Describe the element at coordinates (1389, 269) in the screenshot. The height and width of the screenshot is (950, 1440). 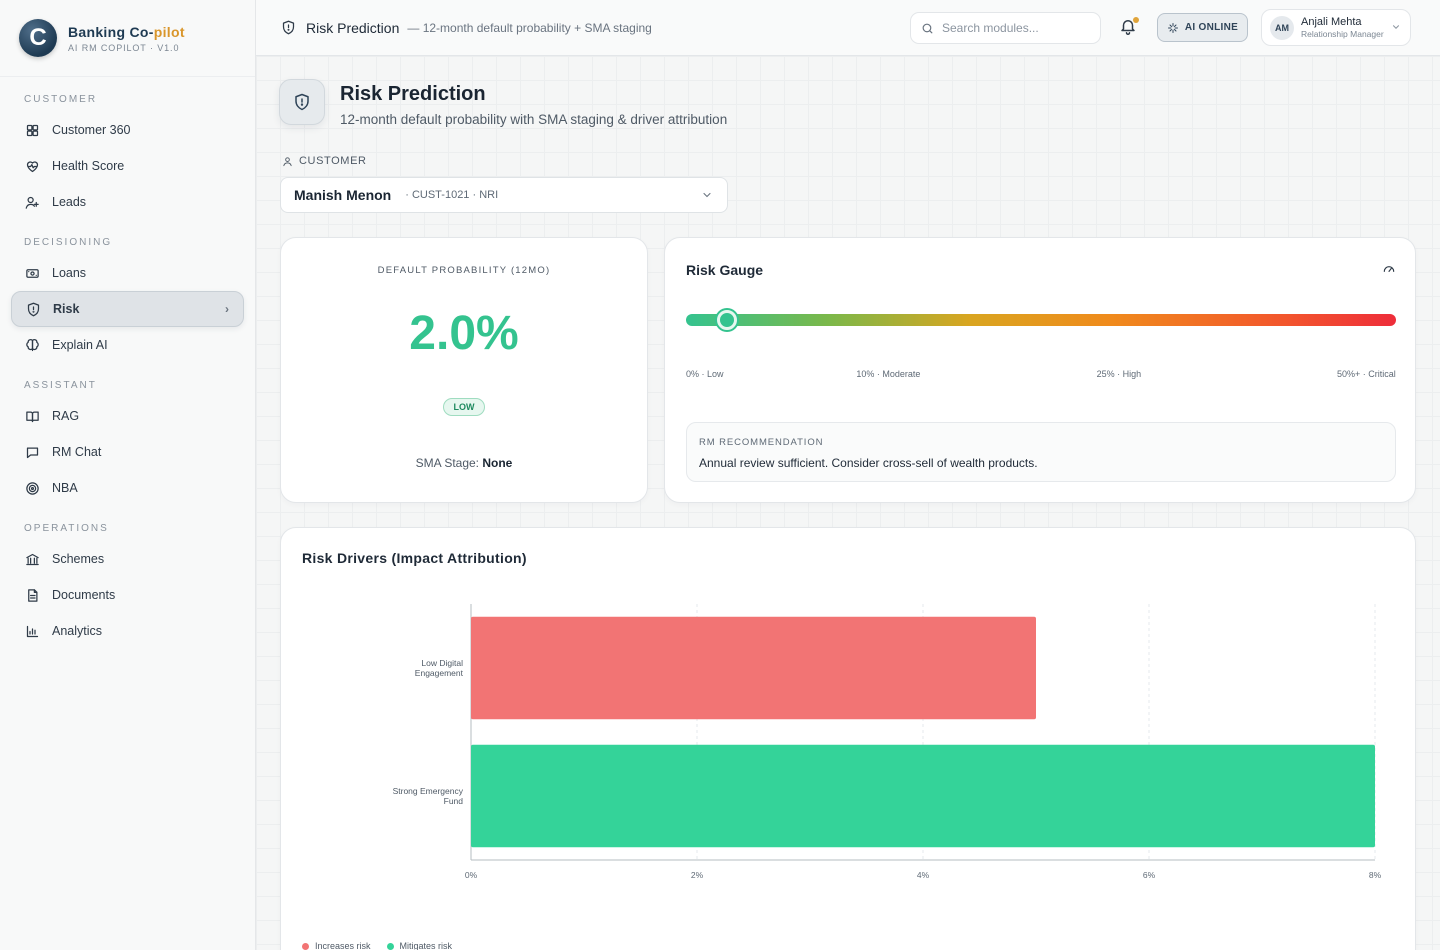
I see `gauge-icon` at that location.